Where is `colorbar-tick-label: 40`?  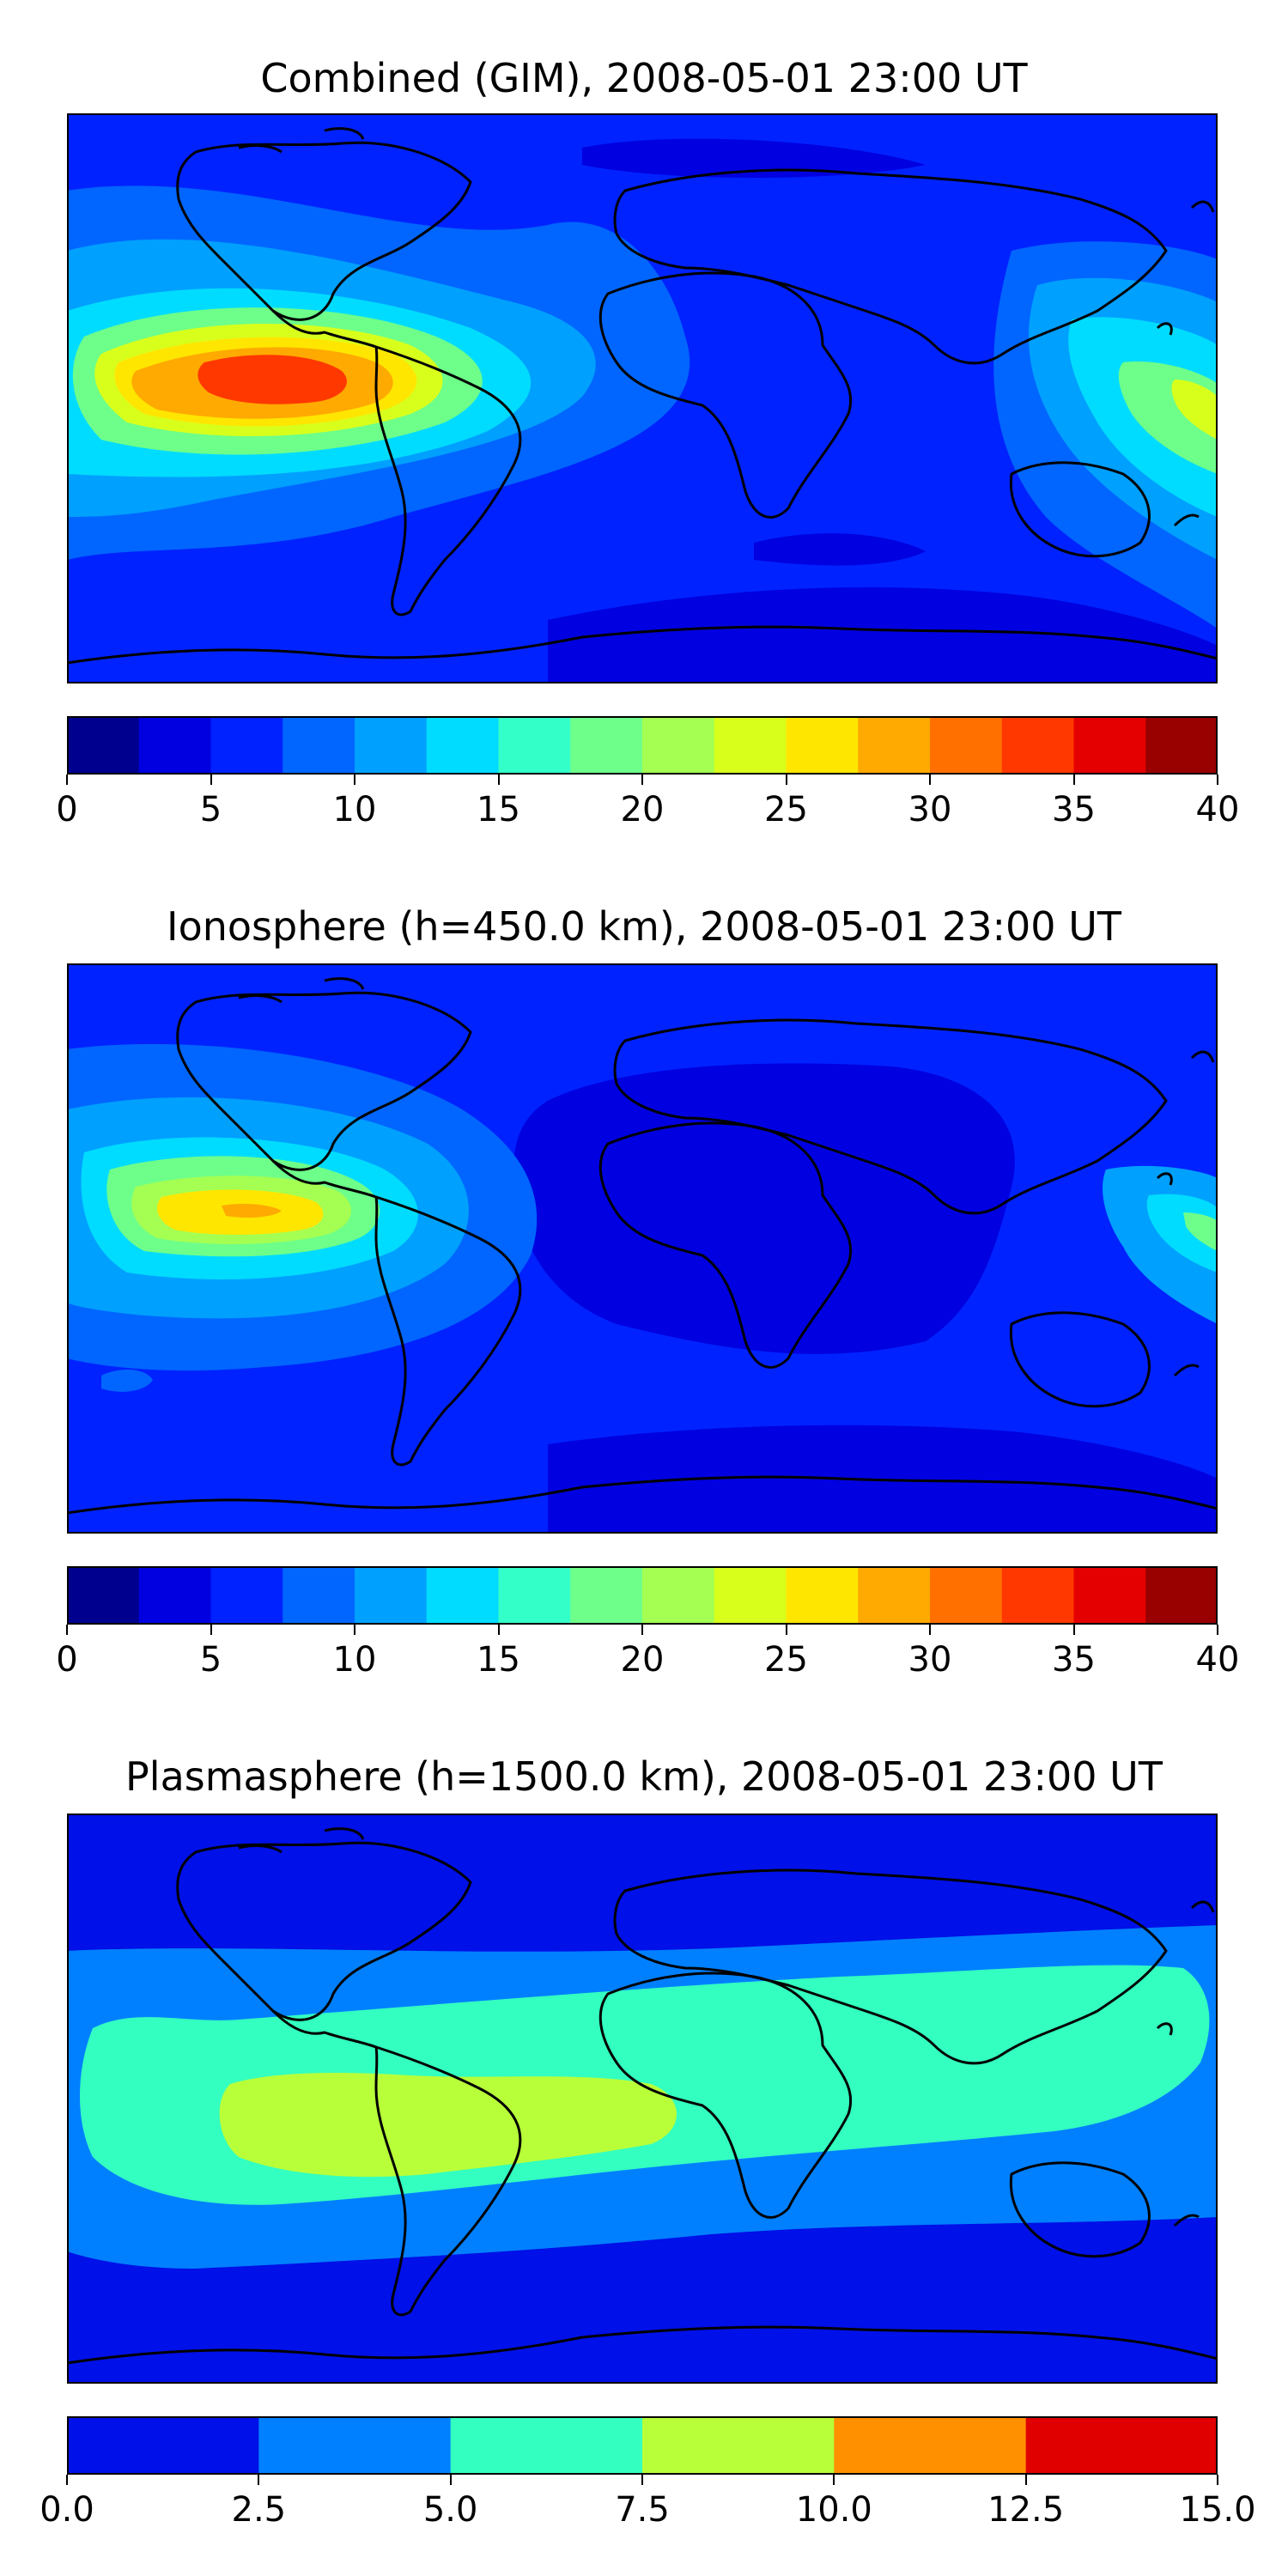 colorbar-tick-label: 40 is located at coordinates (1217, 810).